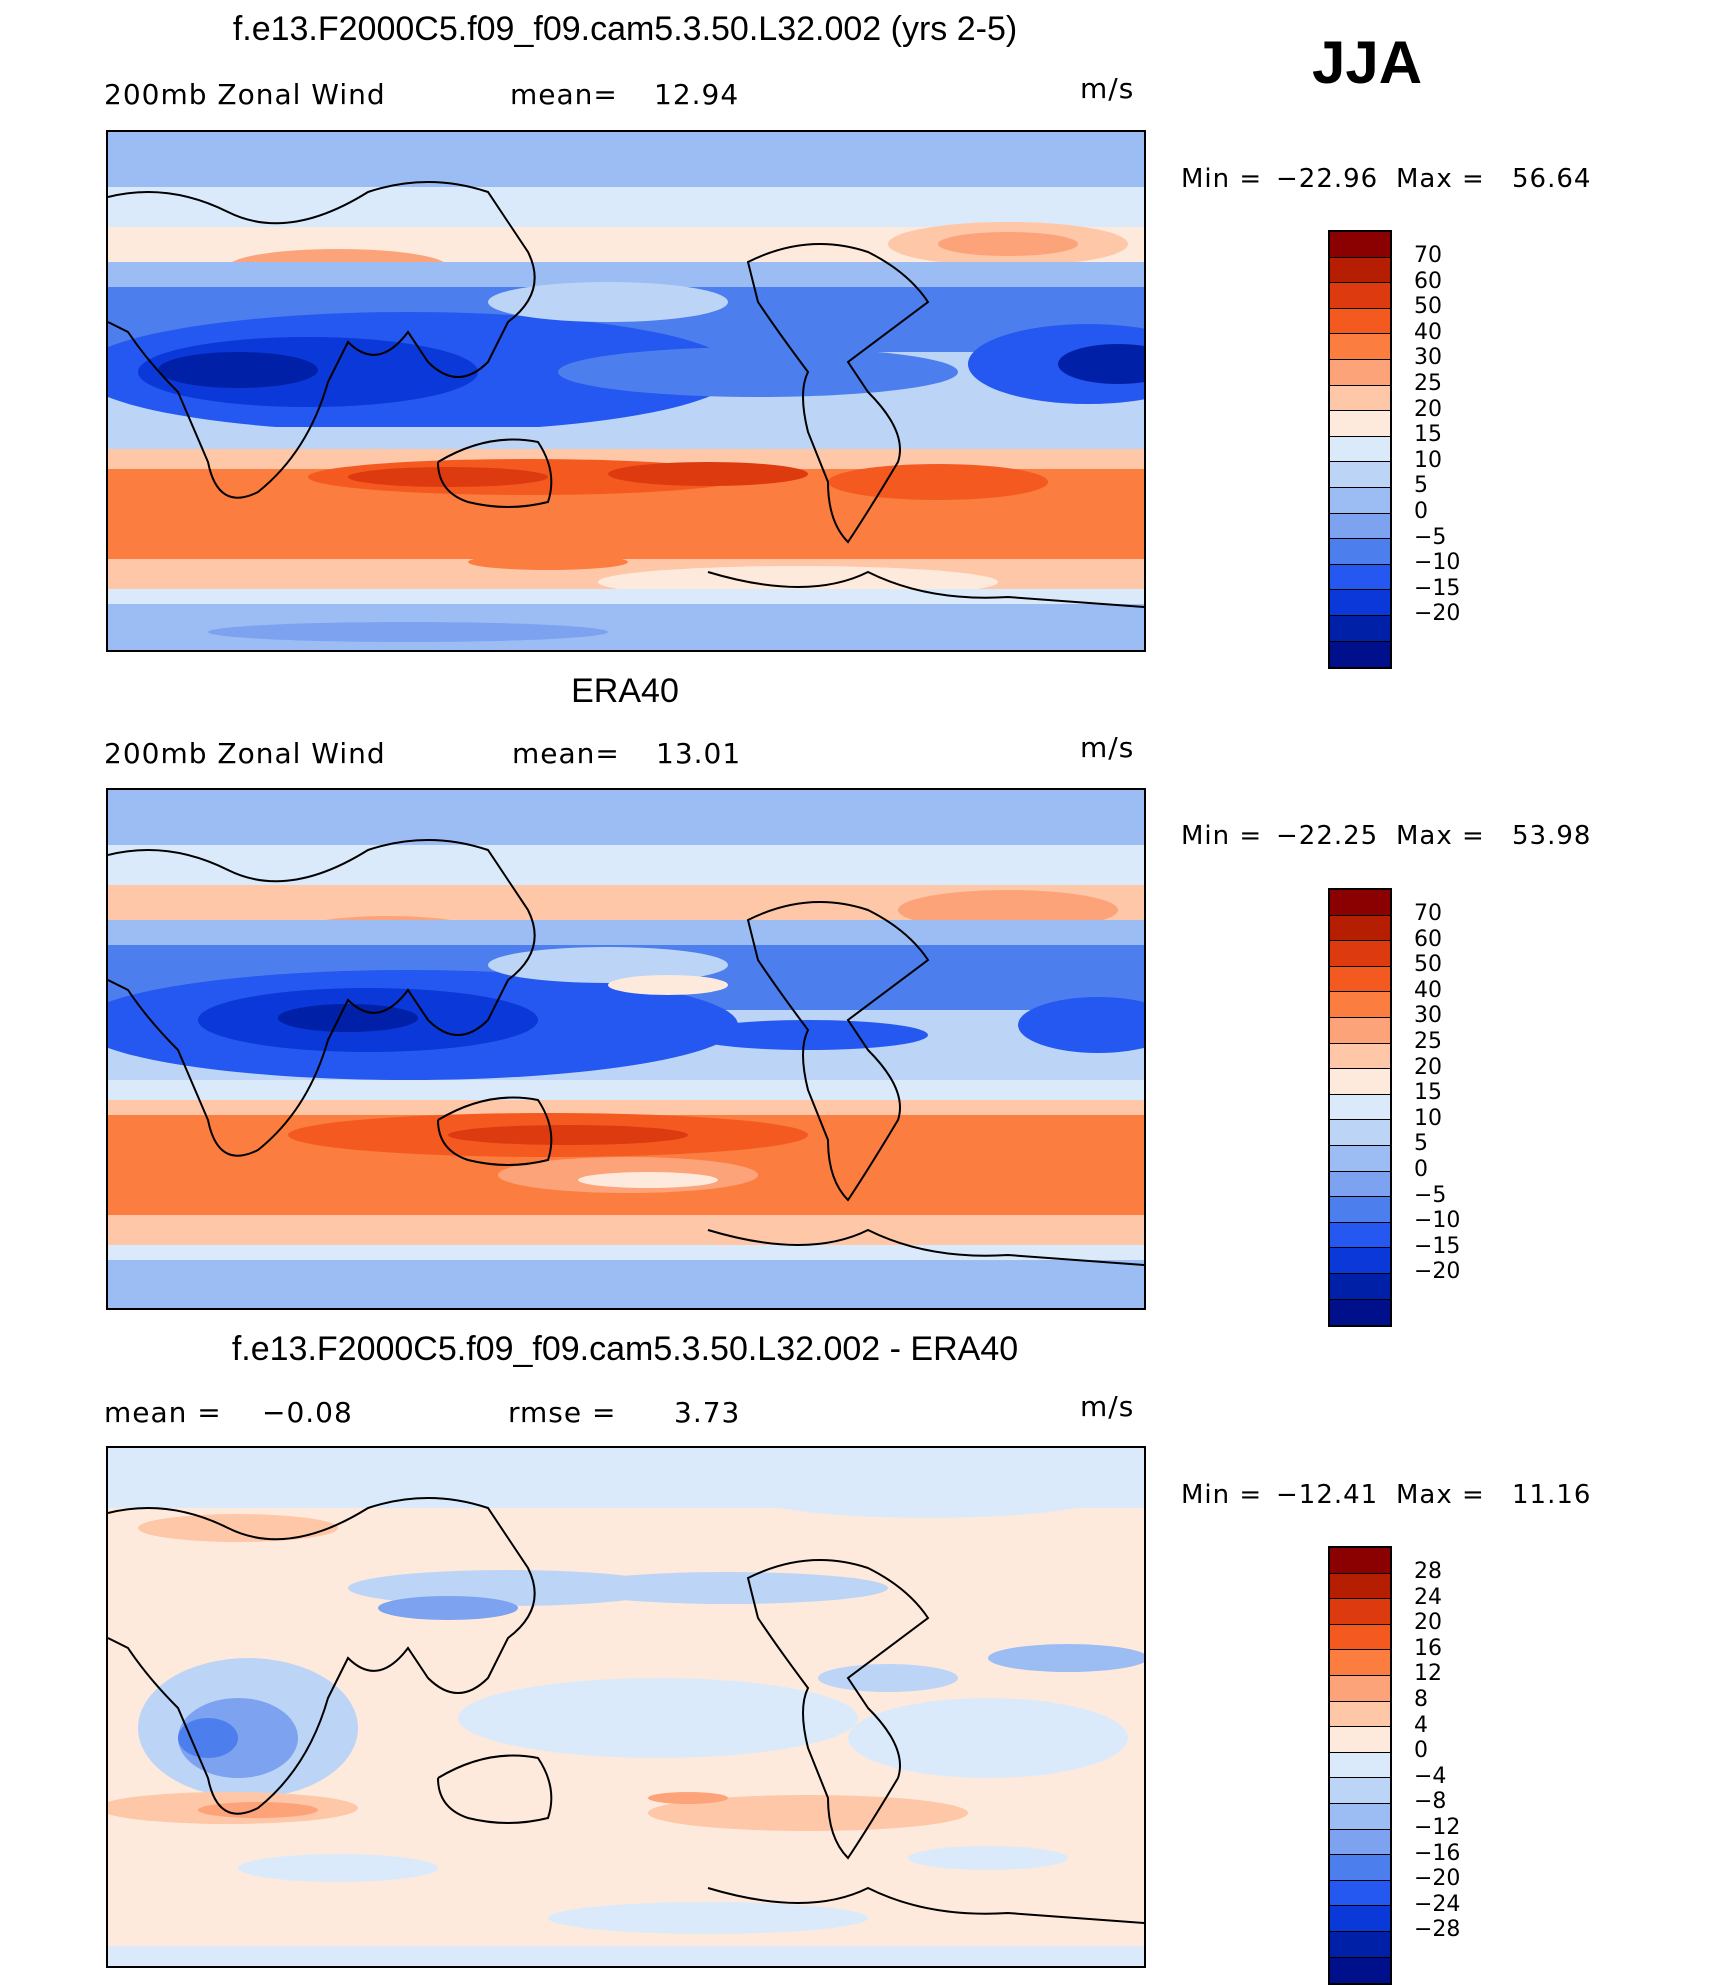 The width and height of the screenshot is (1710, 1985). Describe the element at coordinates (245, 94) in the screenshot. I see `panel1-variable-label: 200mb Zonal Wind` at that location.